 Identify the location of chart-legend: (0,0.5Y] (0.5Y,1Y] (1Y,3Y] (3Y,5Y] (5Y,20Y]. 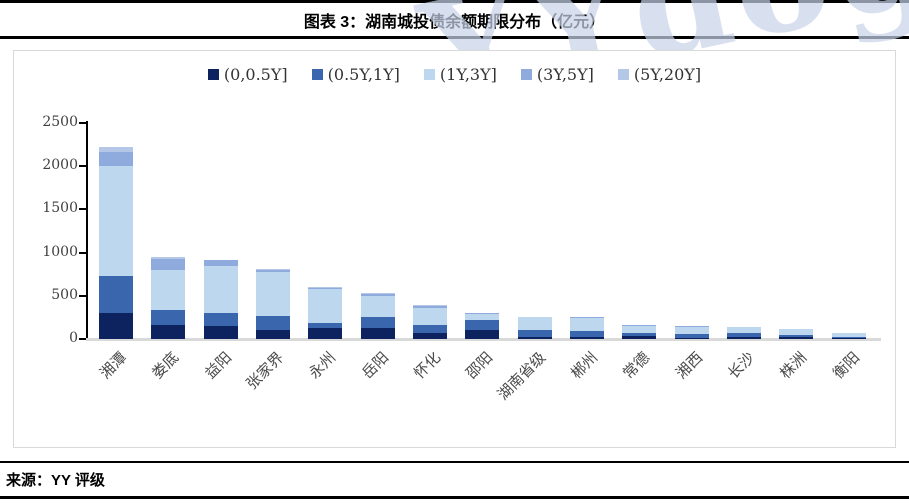
(454, 74).